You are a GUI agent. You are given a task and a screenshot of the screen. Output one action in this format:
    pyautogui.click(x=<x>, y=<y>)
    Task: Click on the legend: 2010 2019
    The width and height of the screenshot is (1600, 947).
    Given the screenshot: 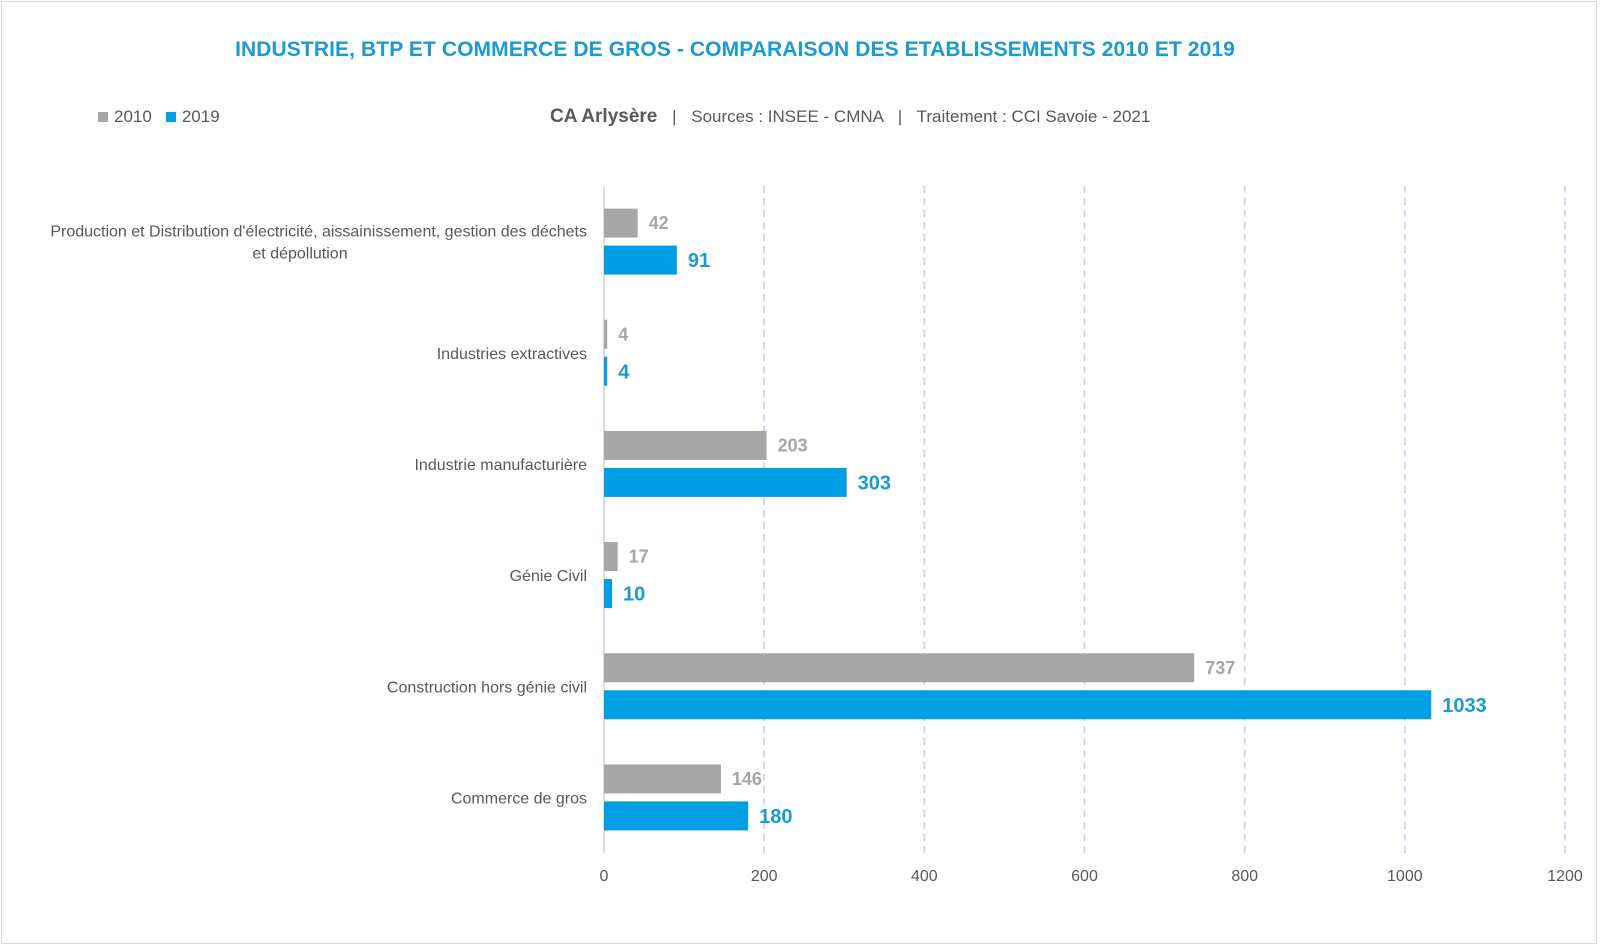 What is the action you would take?
    pyautogui.click(x=166, y=117)
    